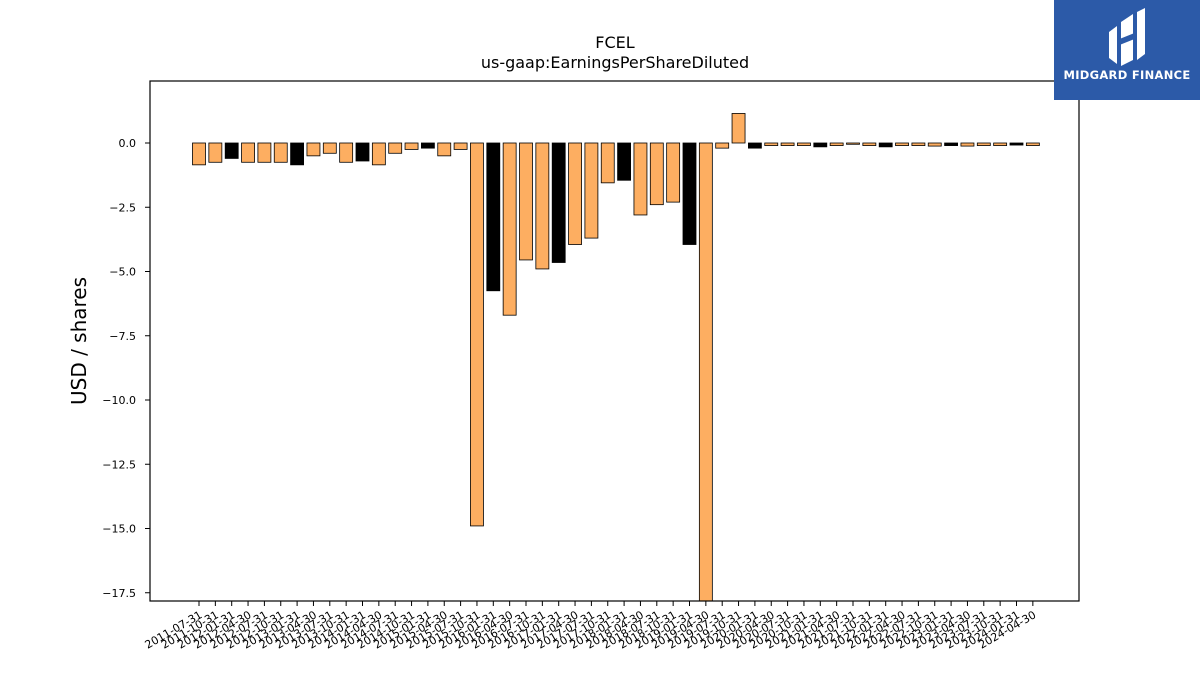  Describe the element at coordinates (614, 42) in the screenshot. I see `chart-title: FCEL` at that location.